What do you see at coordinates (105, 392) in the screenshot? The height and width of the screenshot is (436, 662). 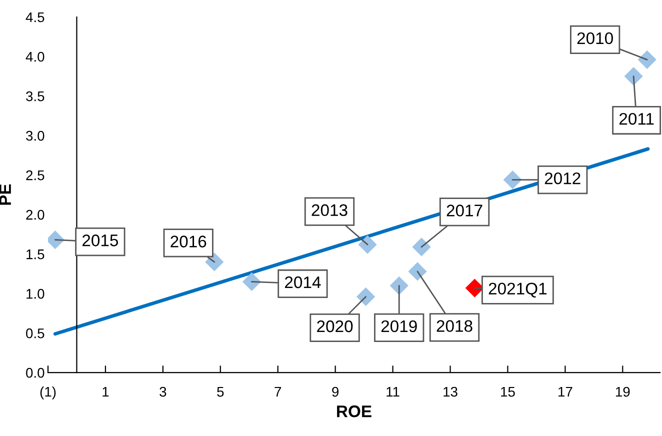 I see `x-tick-label: 1` at bounding box center [105, 392].